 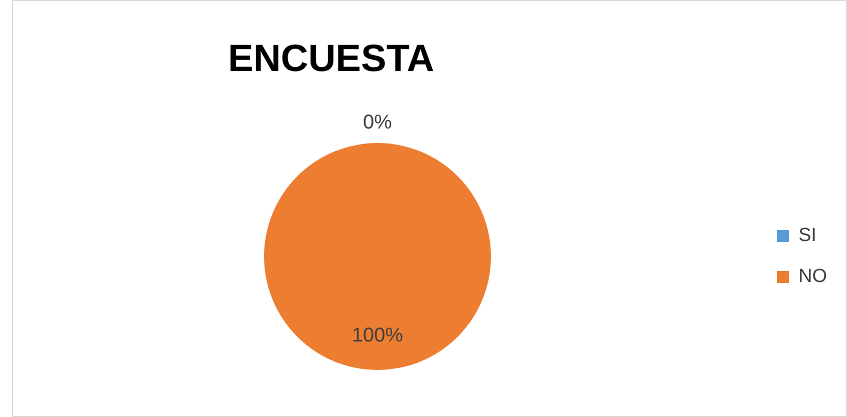 What do you see at coordinates (812, 277) in the screenshot?
I see `legend-label: NO` at bounding box center [812, 277].